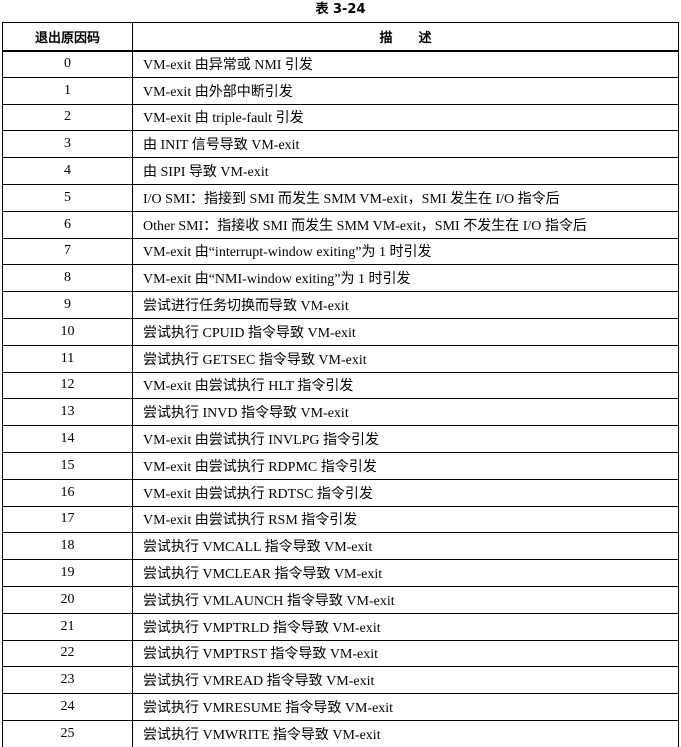 The image size is (681, 747). I want to click on exit-reason-code-cell: 20, so click(67, 599).